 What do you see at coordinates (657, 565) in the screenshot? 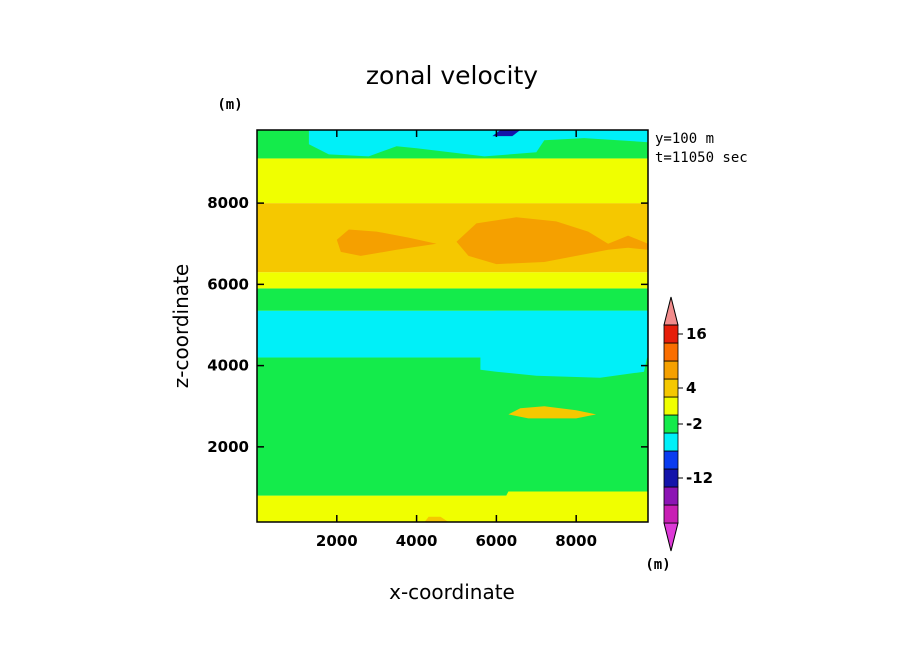
I see `colorbar-unit: (m)` at bounding box center [657, 565].